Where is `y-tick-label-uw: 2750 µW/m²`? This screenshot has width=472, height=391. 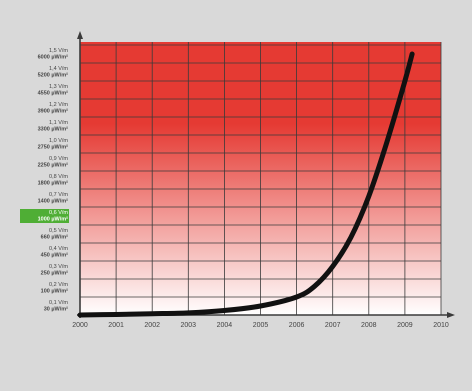
y-tick-label-uw: 2750 µW/m² is located at coordinates (53, 147).